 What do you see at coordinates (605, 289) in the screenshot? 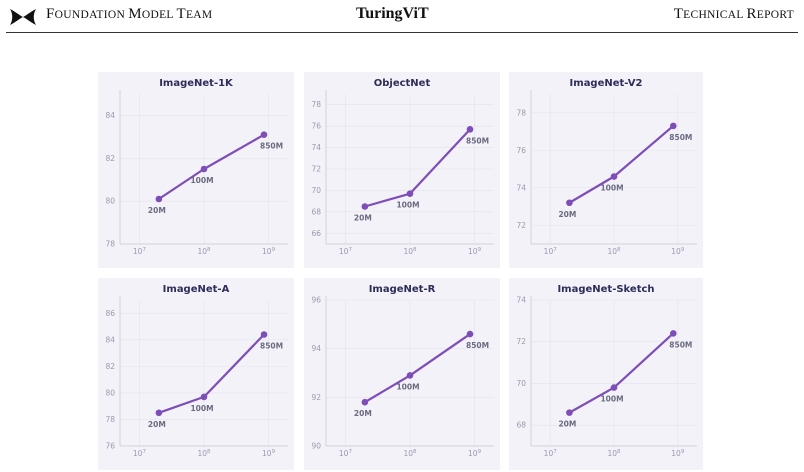
I see `chart-title: ImageNet-Sketch` at bounding box center [605, 289].